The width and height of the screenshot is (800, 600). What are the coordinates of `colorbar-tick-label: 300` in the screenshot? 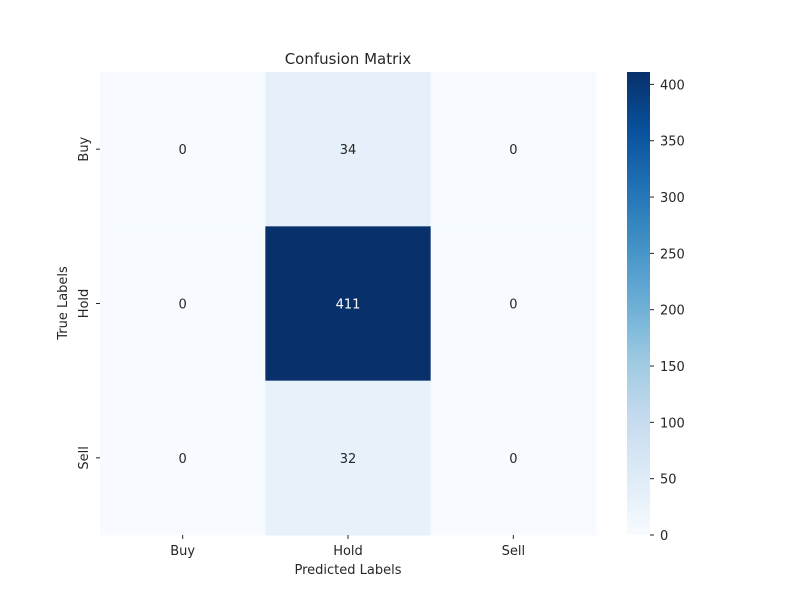 It's located at (672, 198).